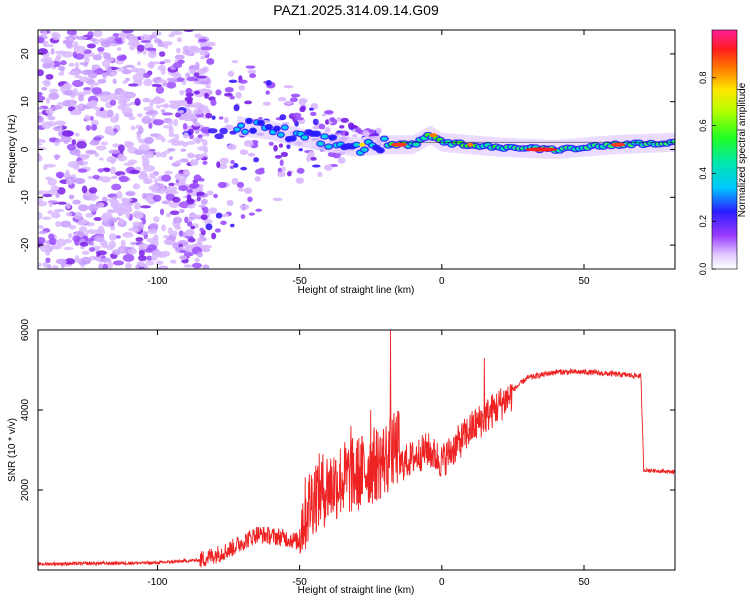 This screenshot has width=750, height=600. What do you see at coordinates (25, 409) in the screenshot?
I see `snr-y-tick-label: 4000` at bounding box center [25, 409].